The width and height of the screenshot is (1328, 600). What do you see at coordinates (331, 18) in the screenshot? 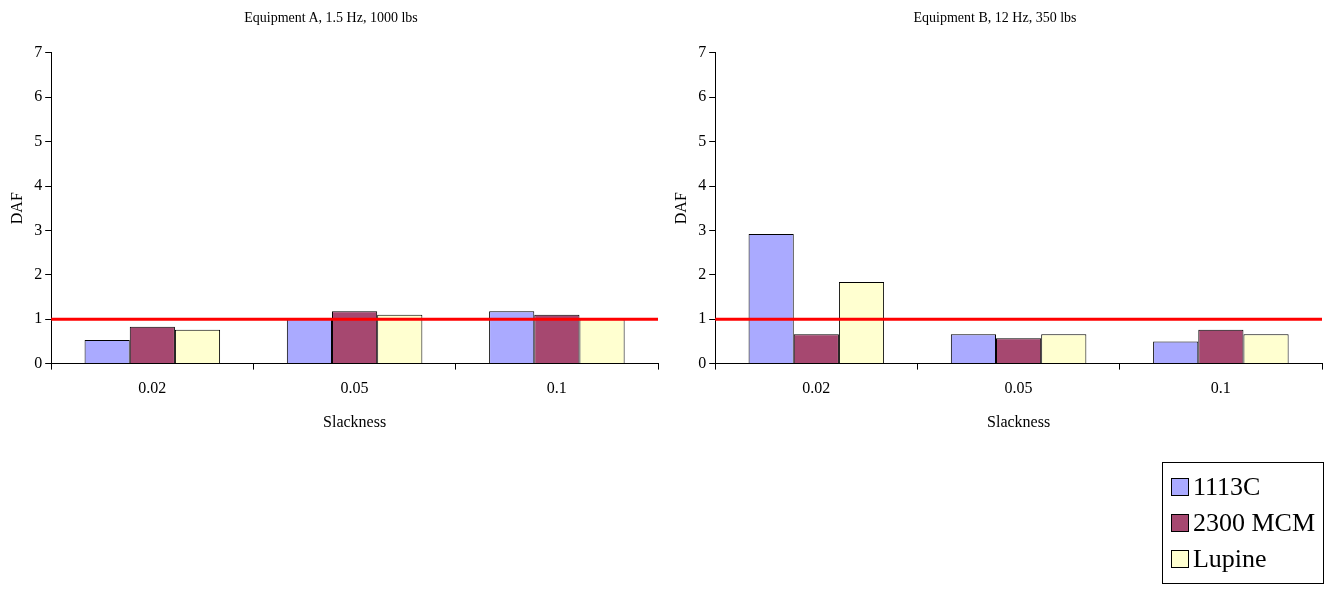
I see `chart-title: Equipment A, 1.5 Hz, 1000 lbs` at bounding box center [331, 18].